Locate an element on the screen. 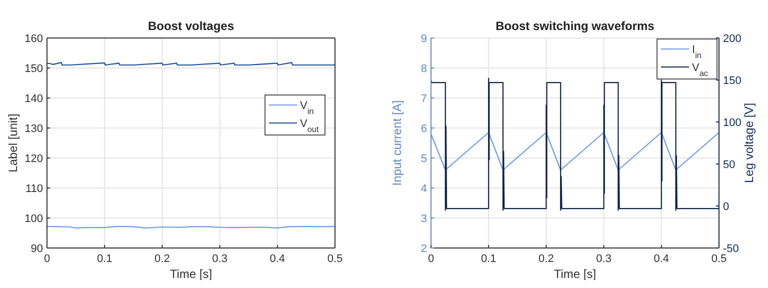 The image size is (768, 288). y-tick-label: 140 is located at coordinates (33, 99).